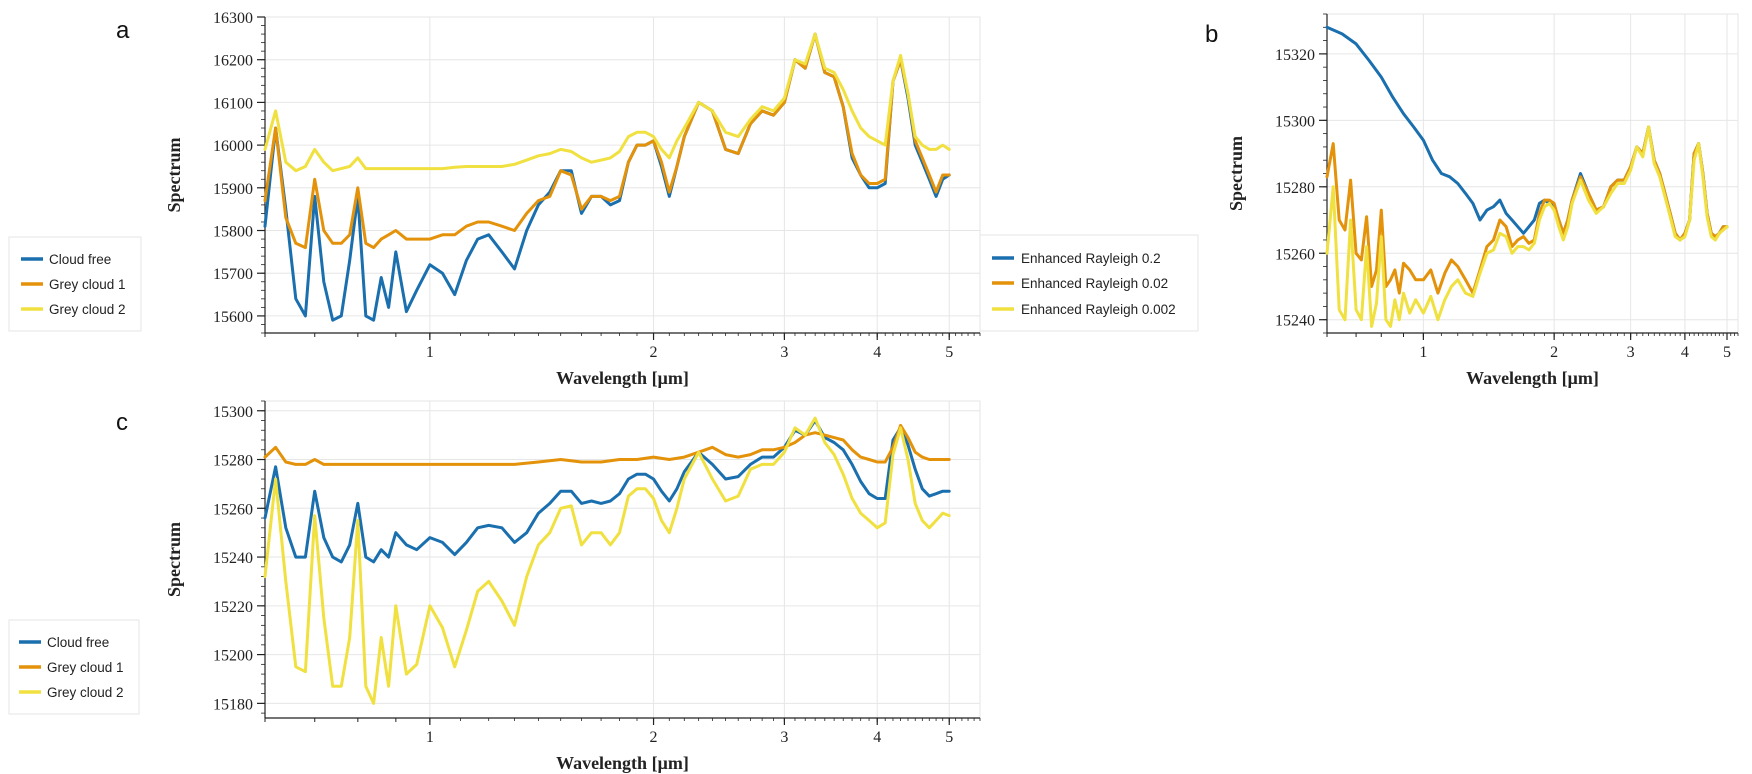 This screenshot has height=774, width=1752. Describe the element at coordinates (122, 422) in the screenshot. I see `panel-letter-c: c` at that location.